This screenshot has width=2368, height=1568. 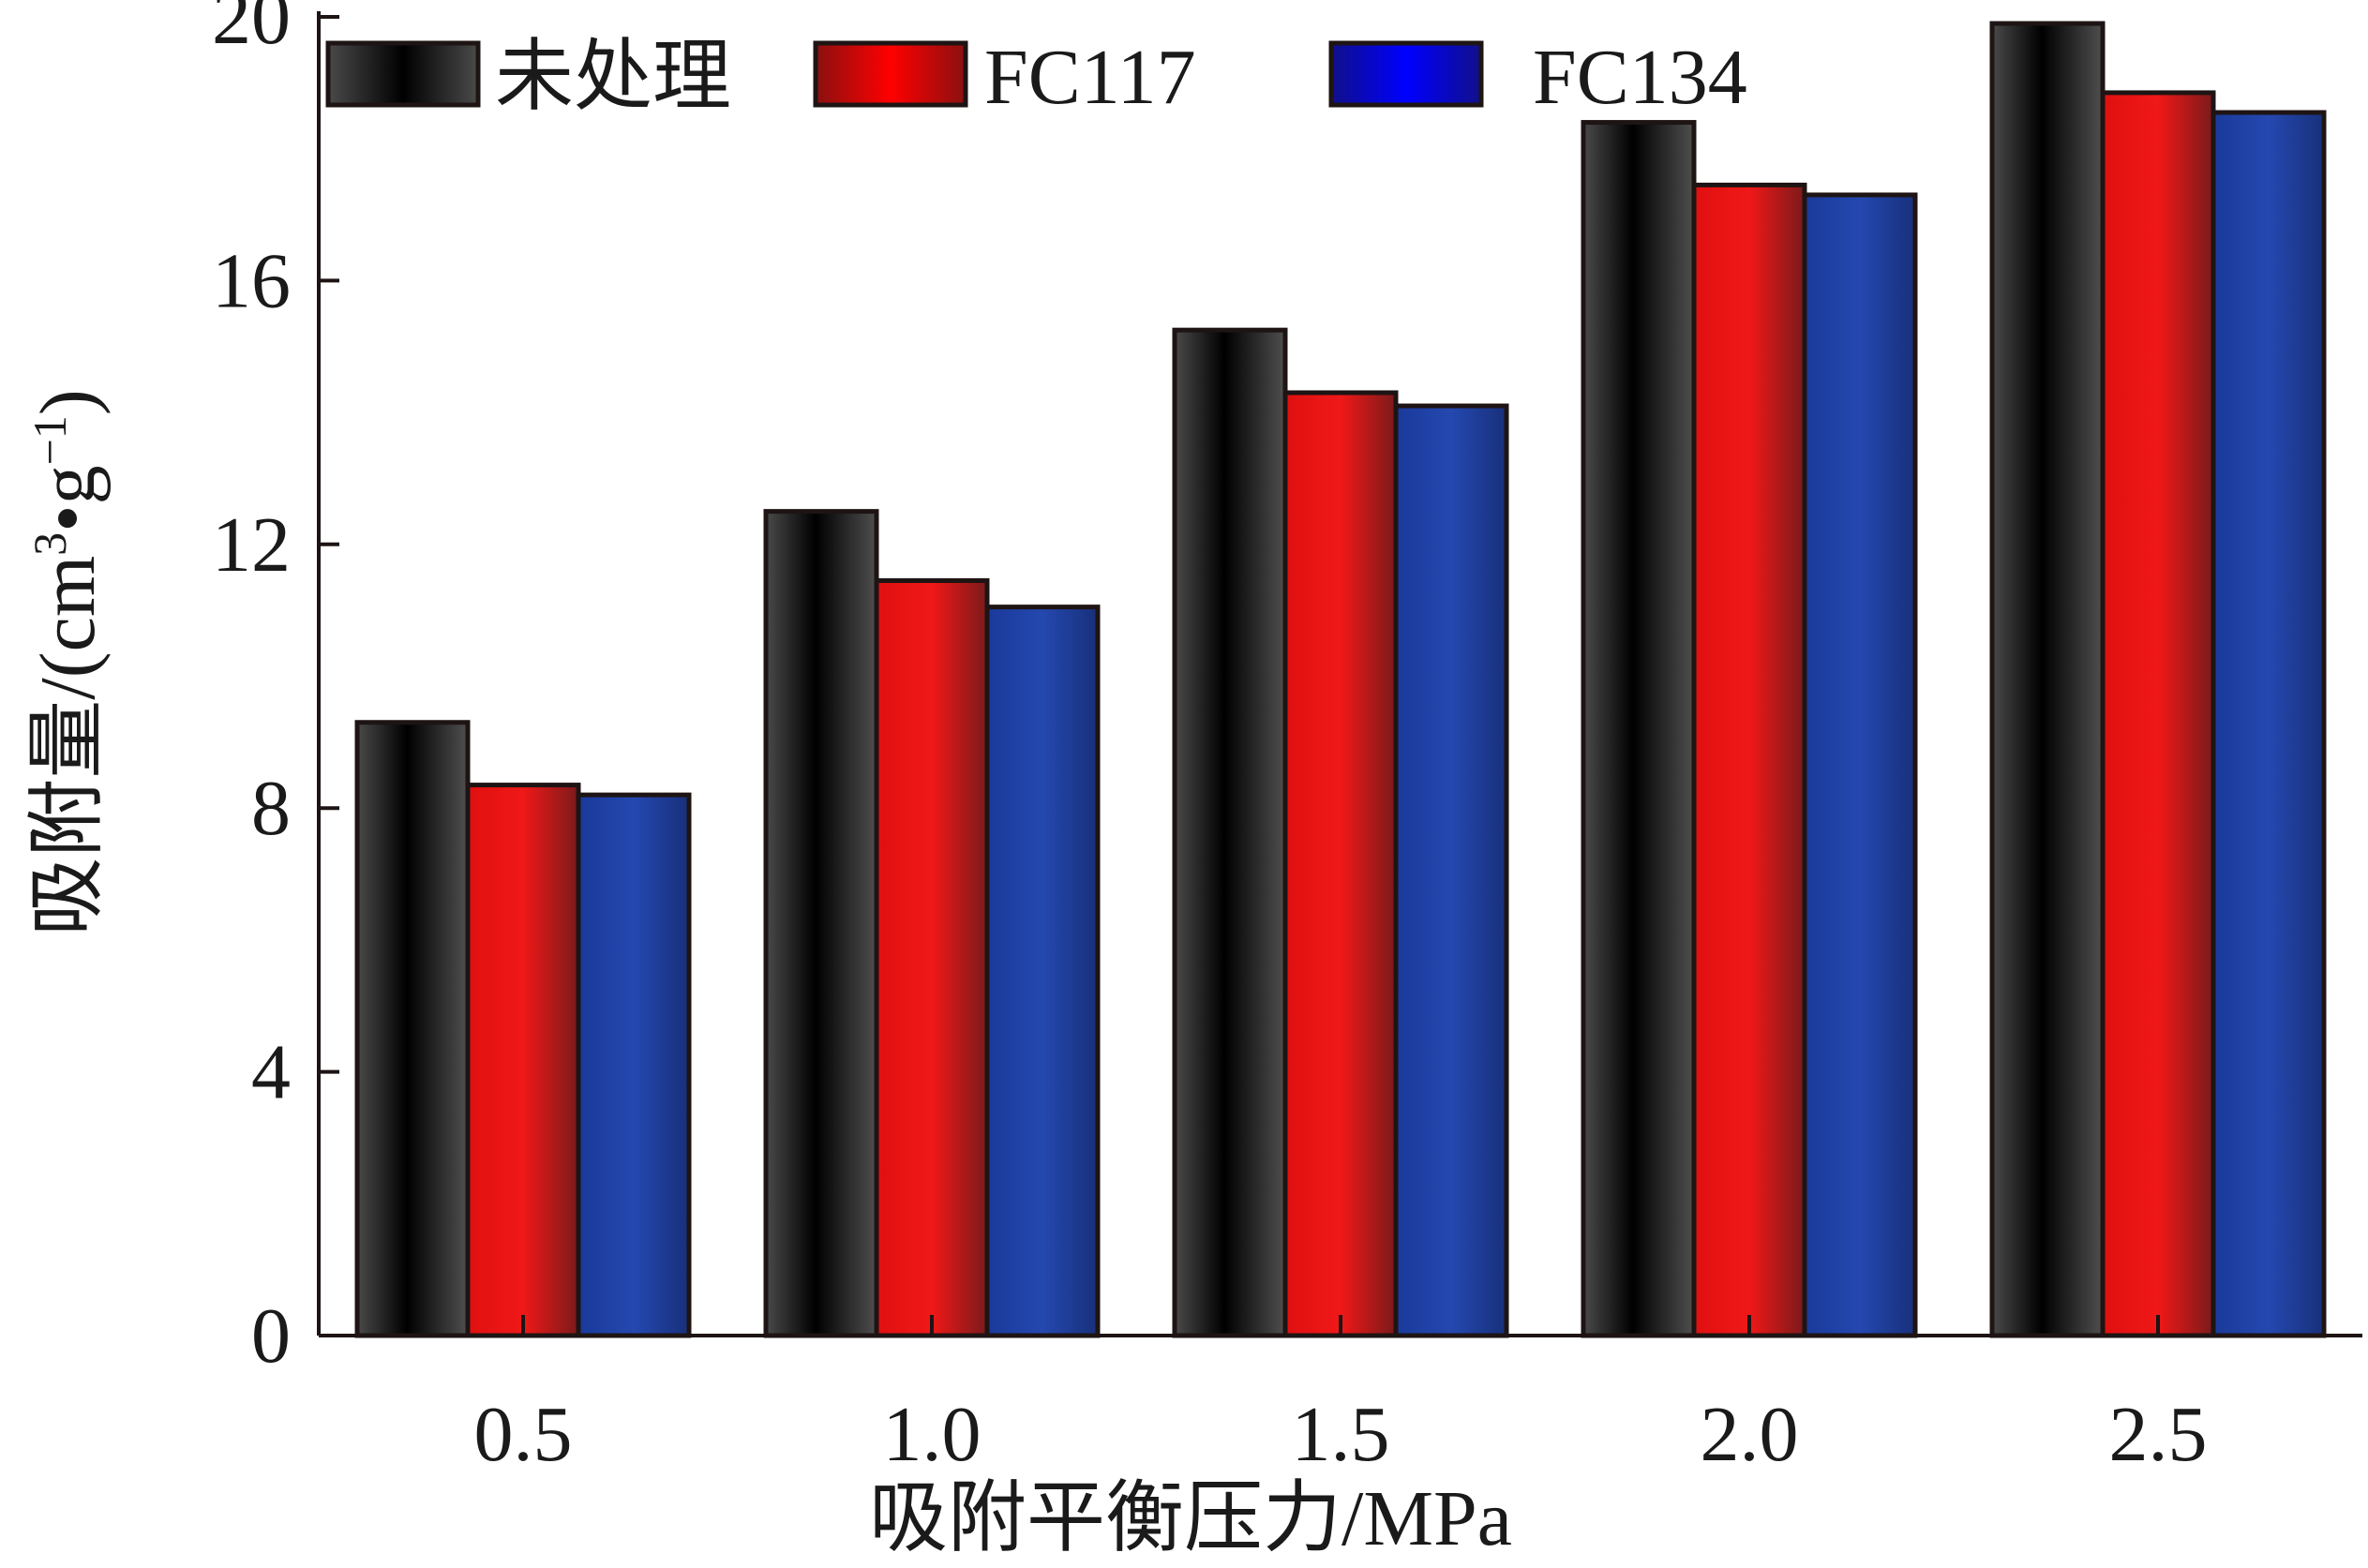 I want to click on bar-FC117-0.5, so click(x=523, y=1060).